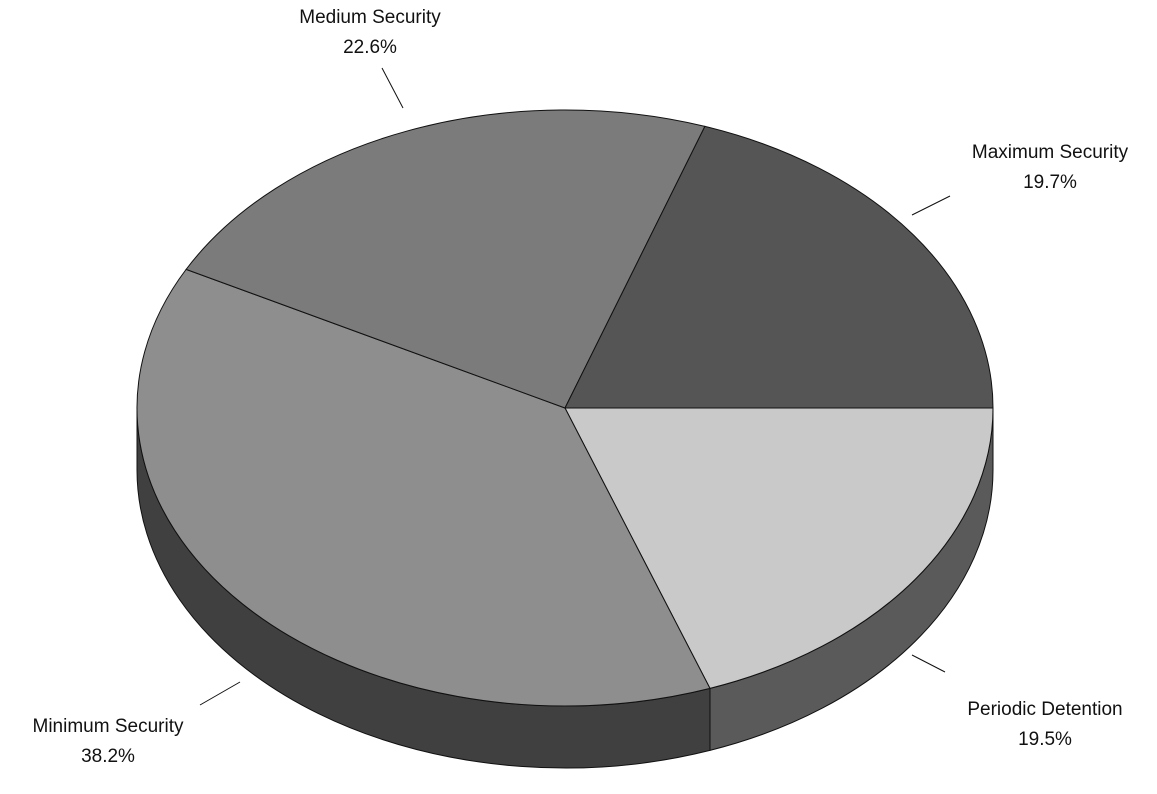  Describe the element at coordinates (1044, 709) in the screenshot. I see `slice-label: Periodic Detention` at that location.